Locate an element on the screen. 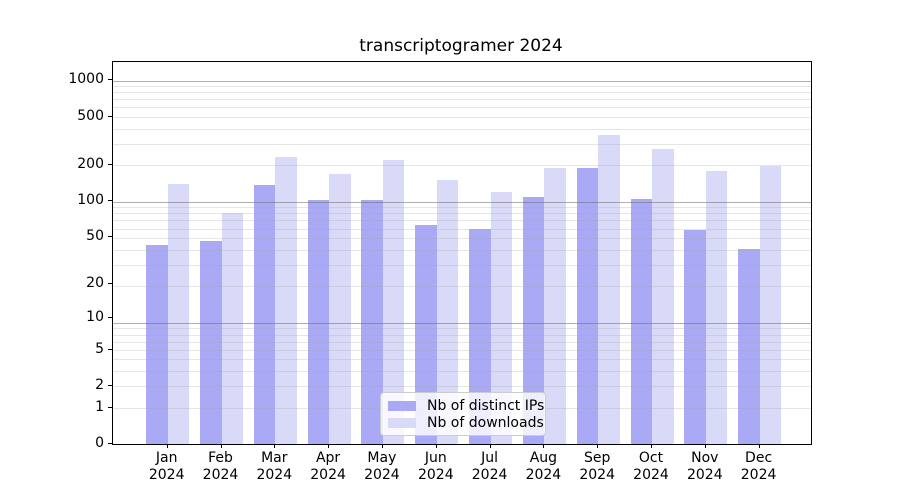 This screenshot has width=900, height=500. bar-distinct-ips-jun is located at coordinates (426, 334).